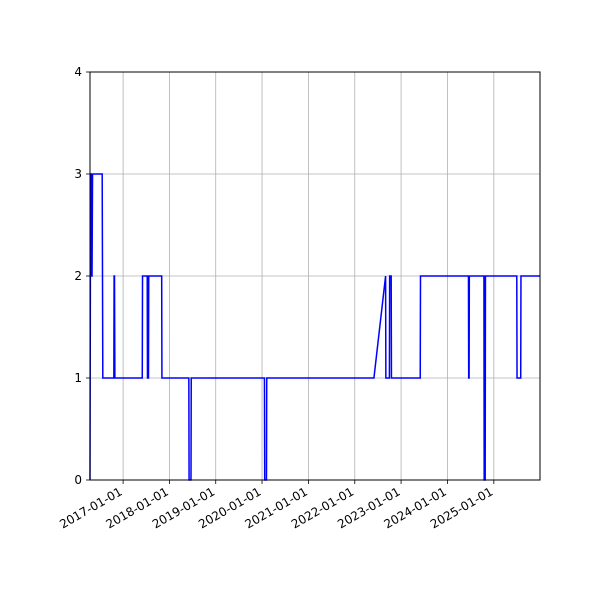 This screenshot has width=600, height=600. I want to click on y-tick-label: 0, so click(78, 480).